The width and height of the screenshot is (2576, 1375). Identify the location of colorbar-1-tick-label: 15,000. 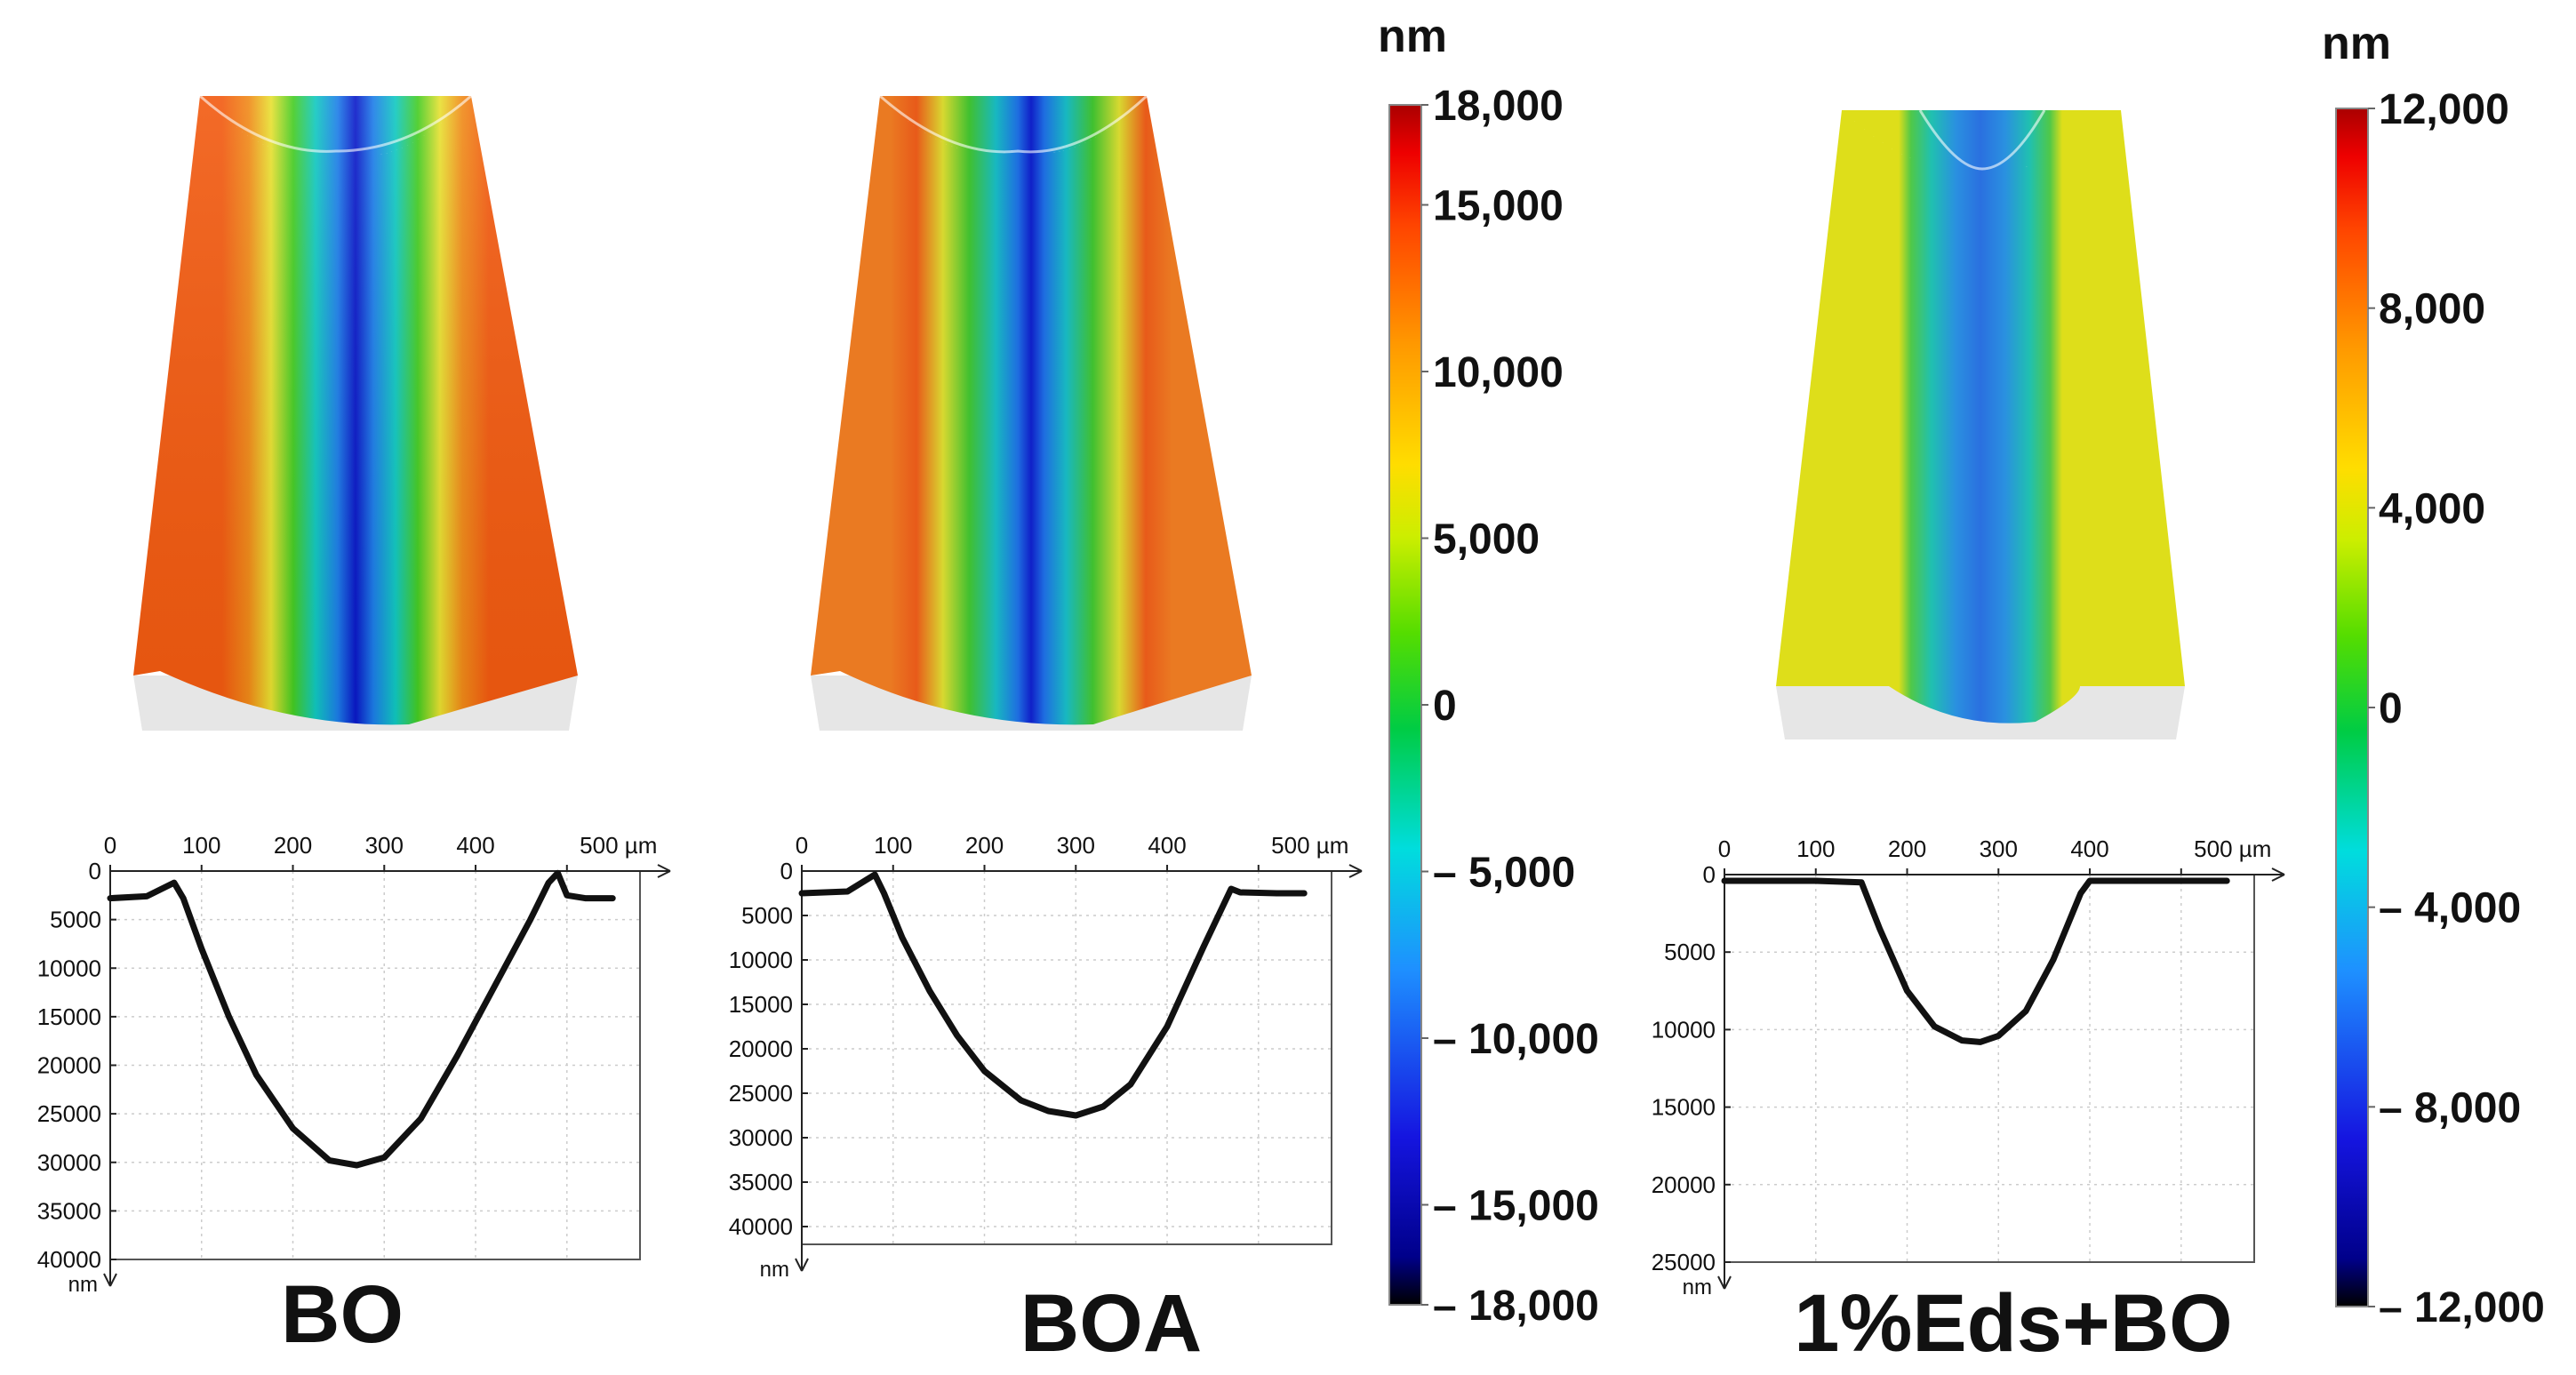
(1498, 206).